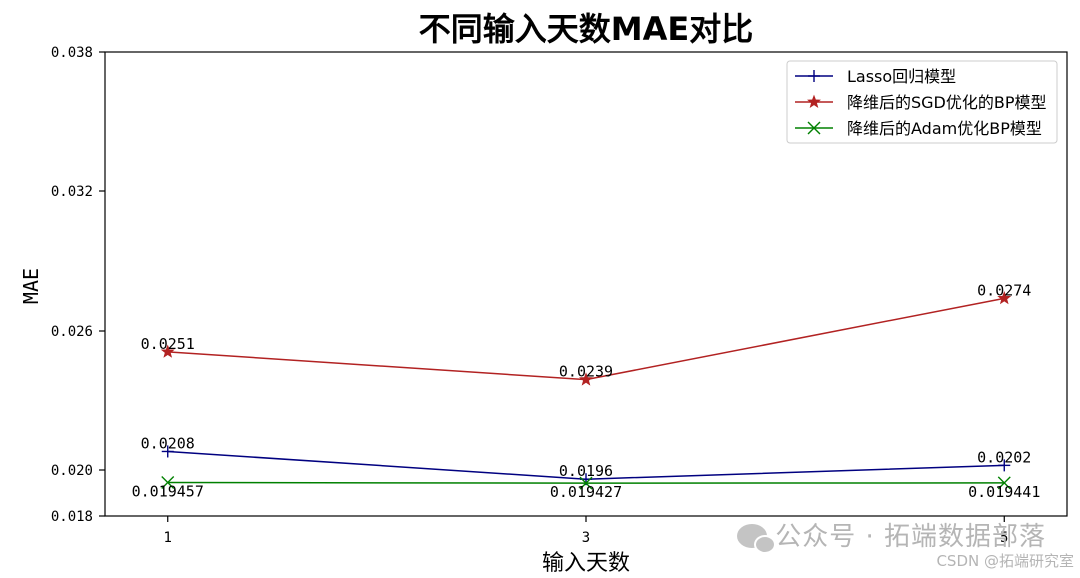 Image resolution: width=1080 pixels, height=578 pixels. I want to click on x-tick-label: 5, so click(1004, 538).